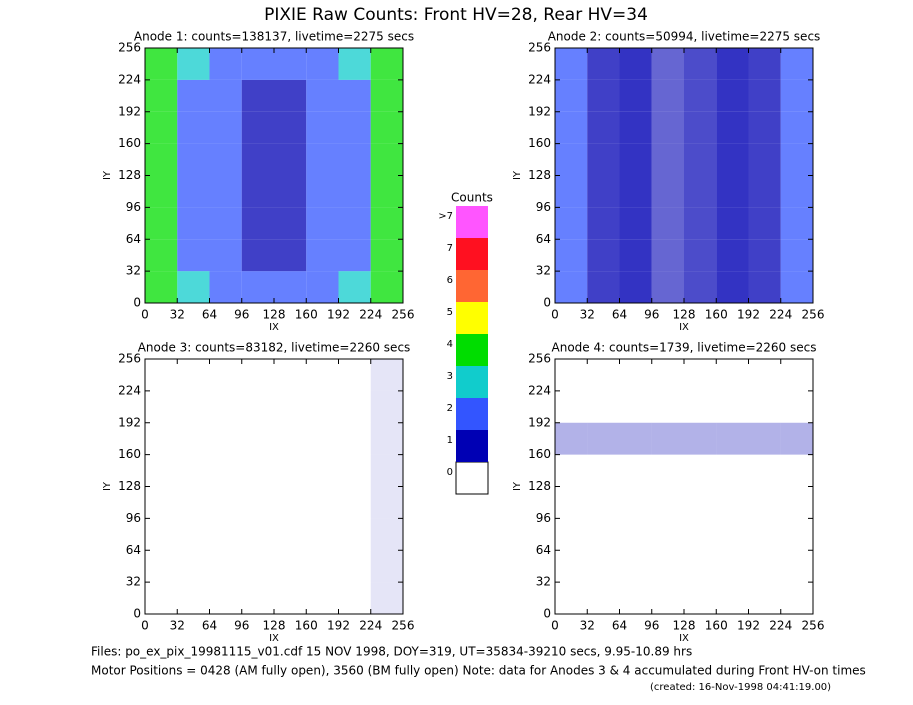 The height and width of the screenshot is (705, 913). Describe the element at coordinates (547, 614) in the screenshot. I see `y-tick-label: 0` at that location.